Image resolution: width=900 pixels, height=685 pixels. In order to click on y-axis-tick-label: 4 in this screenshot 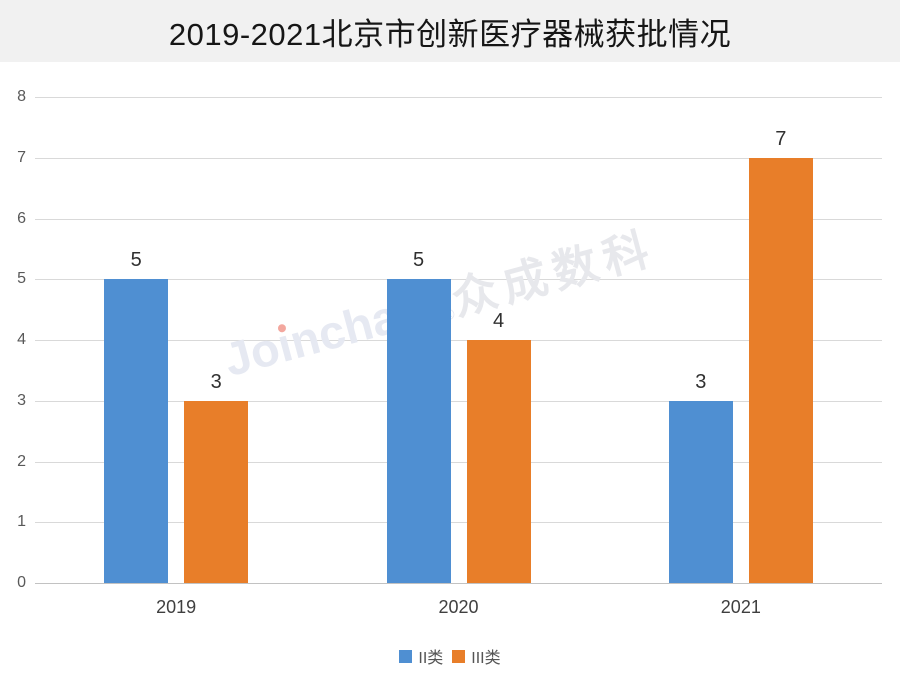, I will do `click(21, 339)`.